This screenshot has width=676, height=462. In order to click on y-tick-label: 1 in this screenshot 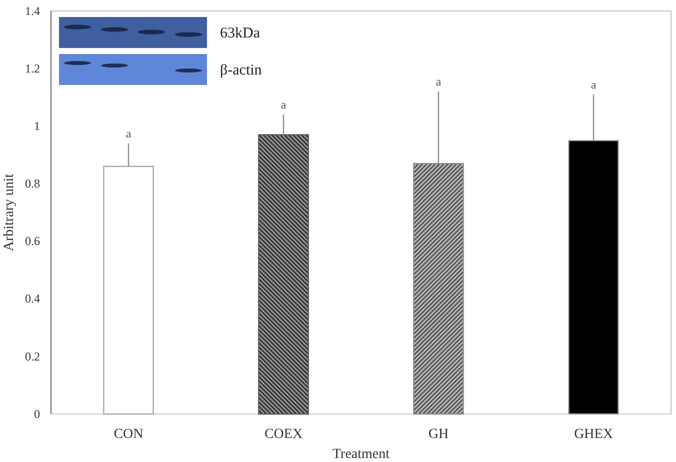, I will do `click(37, 125)`.